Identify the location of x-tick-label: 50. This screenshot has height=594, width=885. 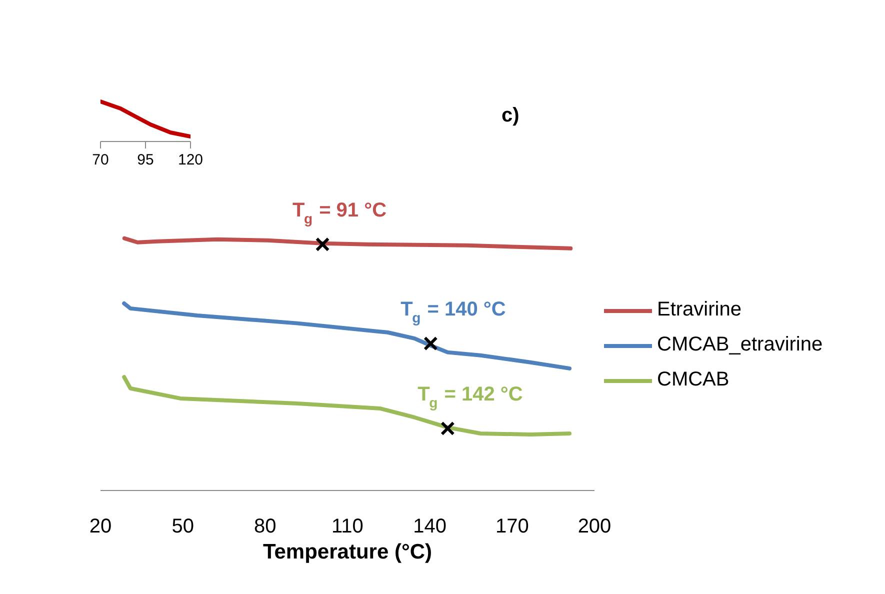
(183, 527).